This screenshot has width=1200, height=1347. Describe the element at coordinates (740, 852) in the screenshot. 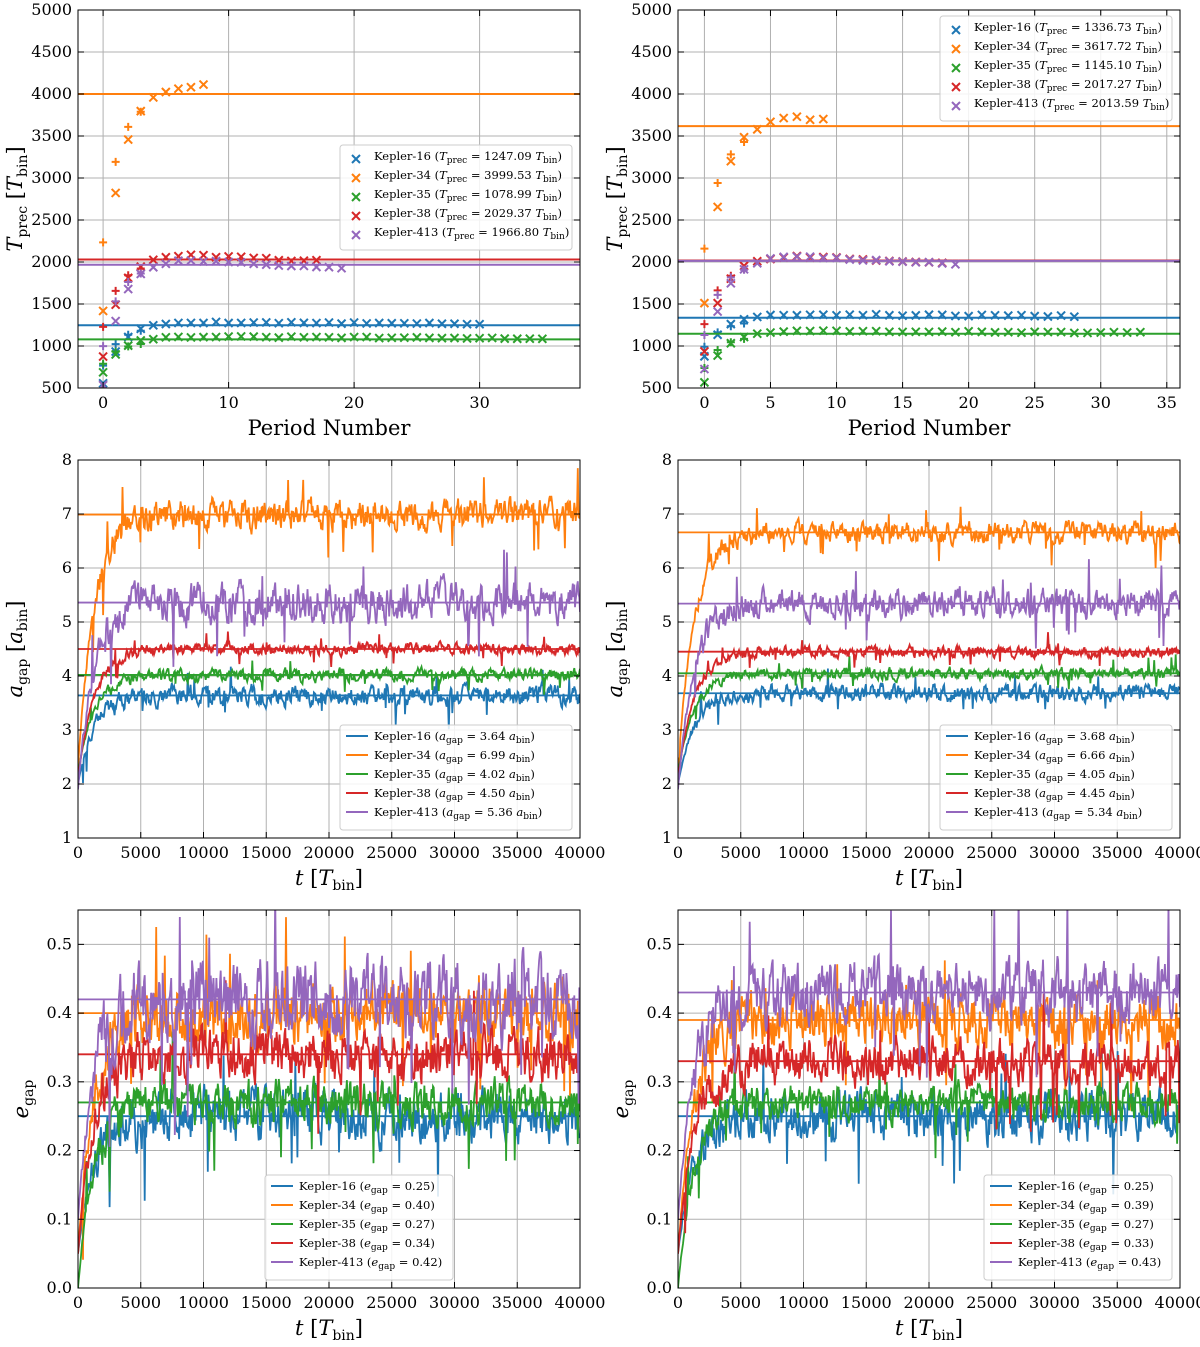

I see `x-tick-label: 5000` at that location.